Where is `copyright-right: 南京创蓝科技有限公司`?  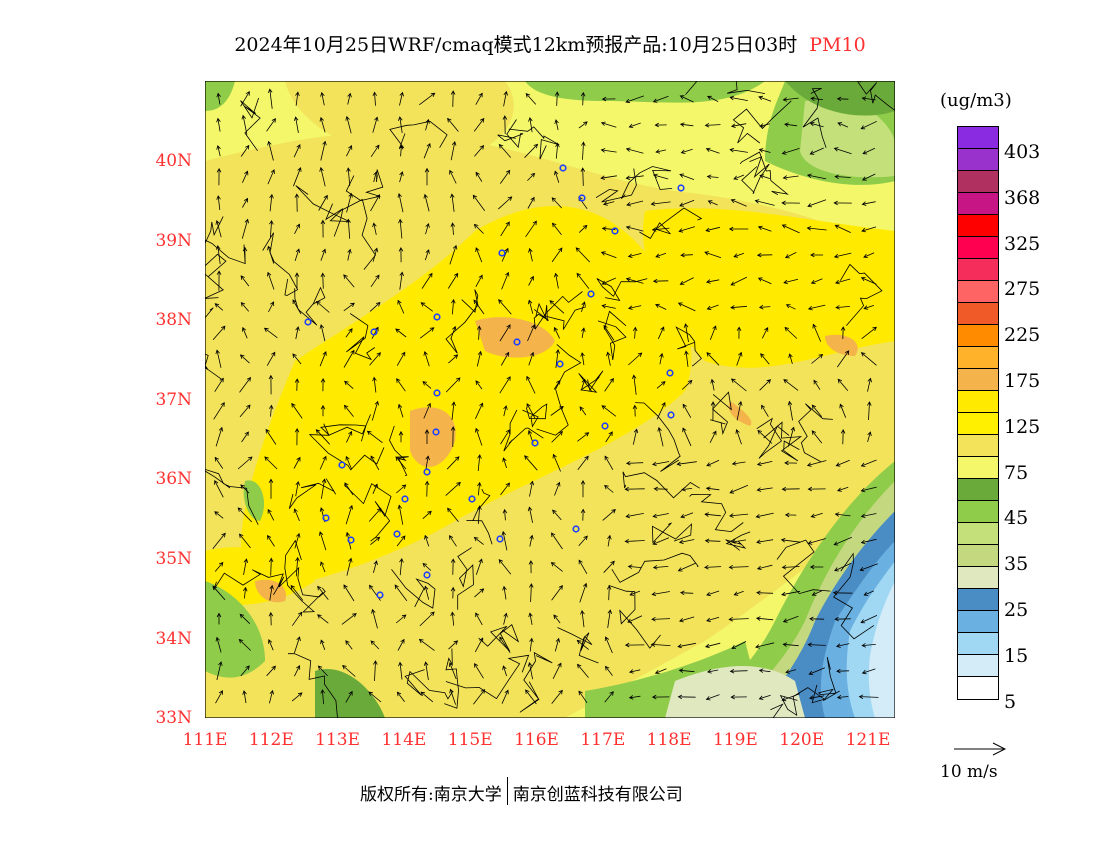
copyright-right: 南京创蓝科技有限公司 is located at coordinates (597, 795).